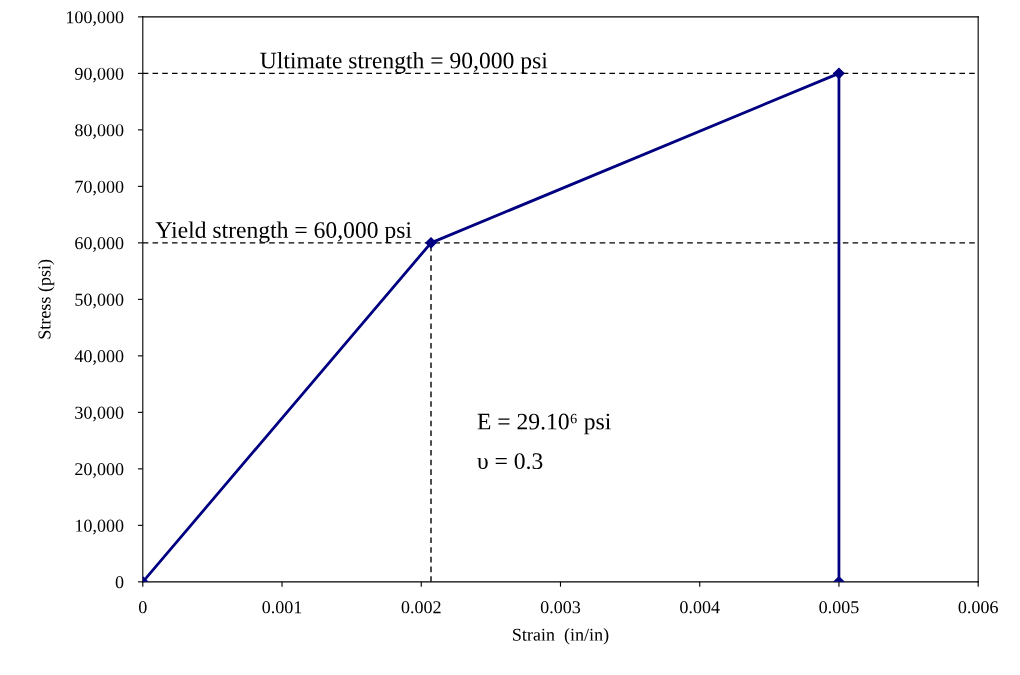  Describe the element at coordinates (142, 607) in the screenshot. I see `x-tick-label: 0` at that location.